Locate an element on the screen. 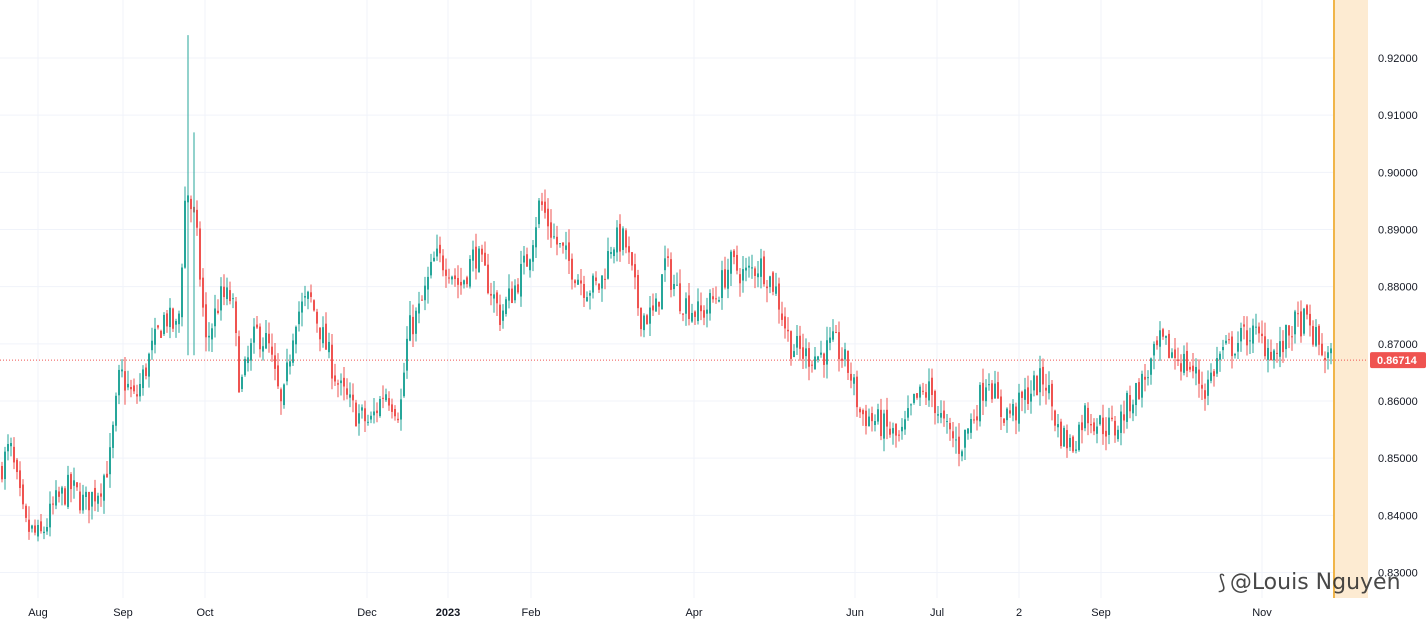 This screenshot has height=624, width=1428. time-axis: Aug Sep Oct Dec 2023 Feb Apr Jun Jul 2 Sep Nov is located at coordinates (650, 613).